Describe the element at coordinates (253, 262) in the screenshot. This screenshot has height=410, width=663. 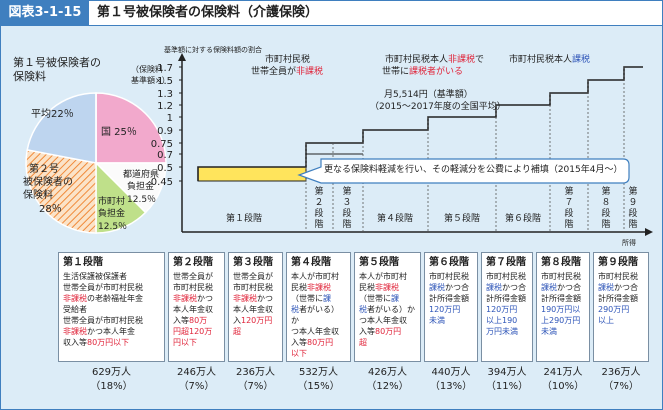
I see `stage-box-title: 第３段階` at that location.